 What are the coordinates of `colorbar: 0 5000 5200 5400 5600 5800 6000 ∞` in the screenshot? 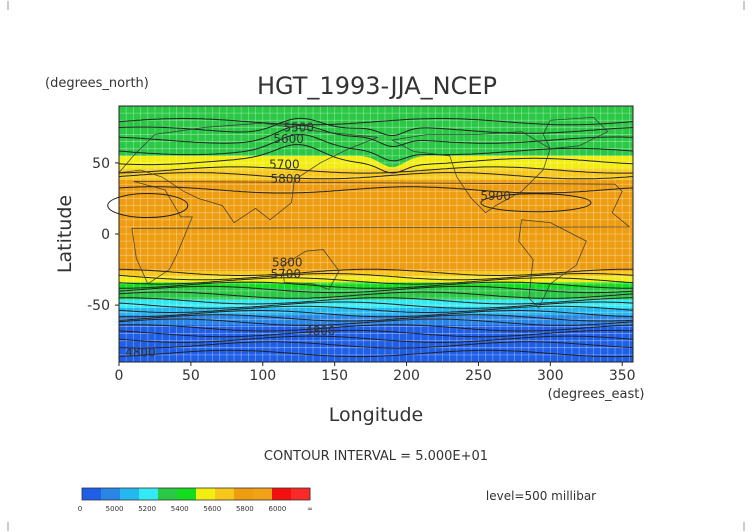 It's located at (195, 500).